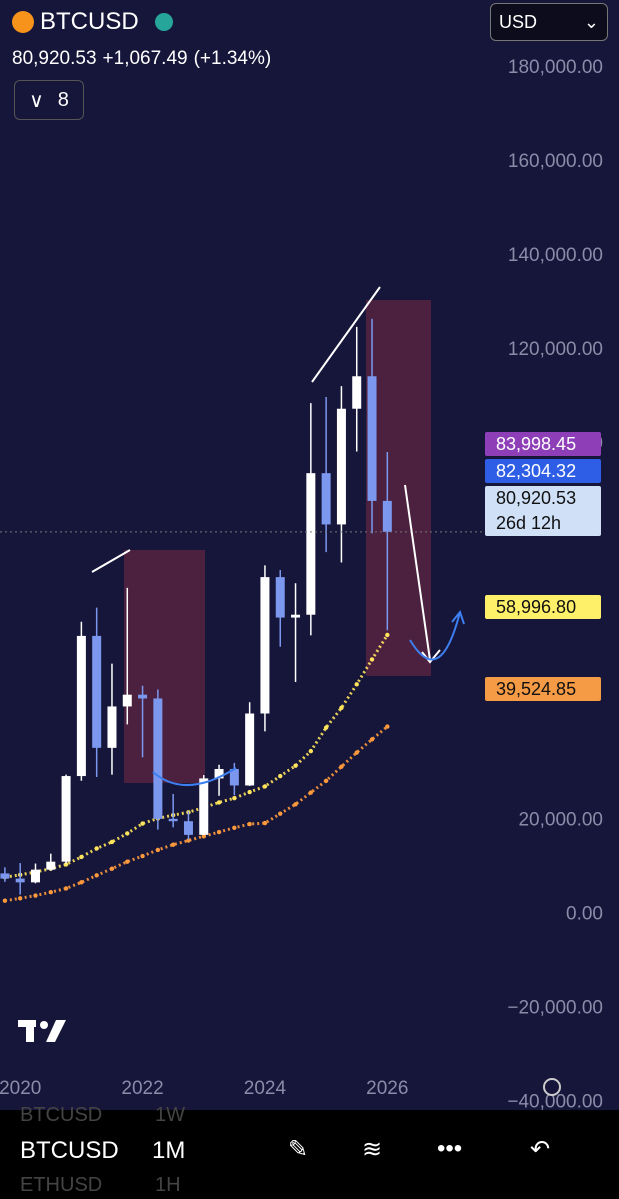 The width and height of the screenshot is (619, 1199). What do you see at coordinates (309, 1151) in the screenshot?
I see `bottom-bar: BTCUSD 1W BTCUSD 1M ETHUSD 1H ✎ ≋ ••• ↶` at bounding box center [309, 1151].